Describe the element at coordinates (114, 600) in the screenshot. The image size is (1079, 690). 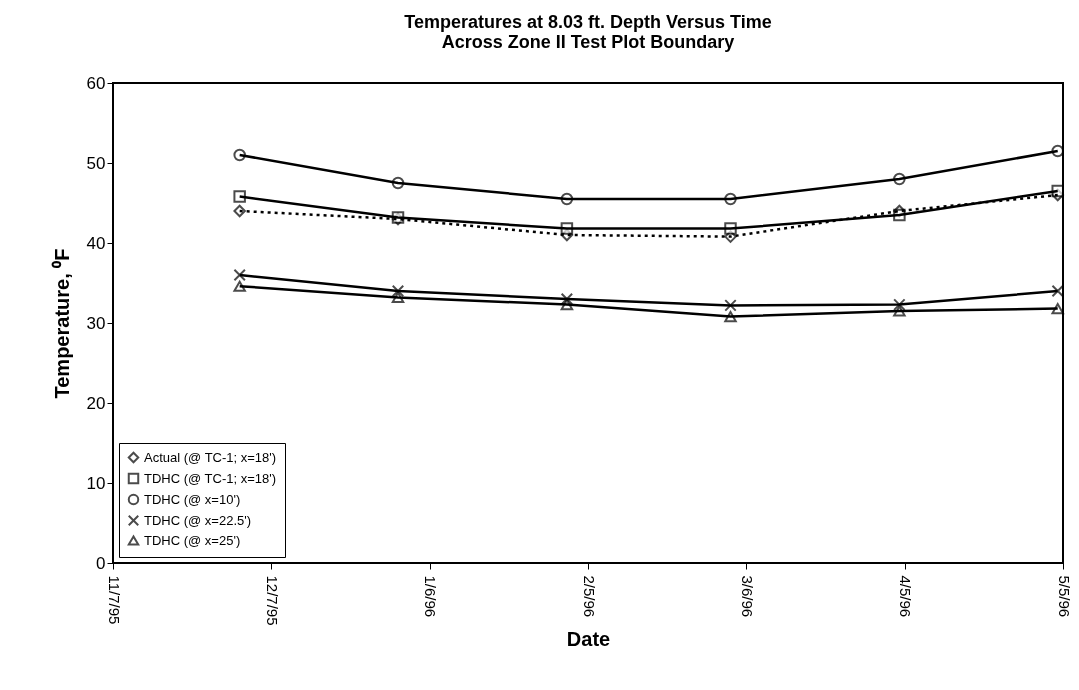
I see `x-tick-label: 11/7/95` at that location.